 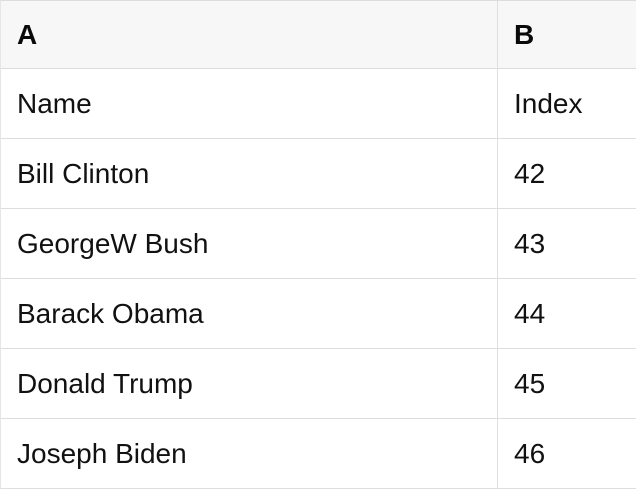 What do you see at coordinates (566, 453) in the screenshot?
I see `cell-b6: 46` at bounding box center [566, 453].